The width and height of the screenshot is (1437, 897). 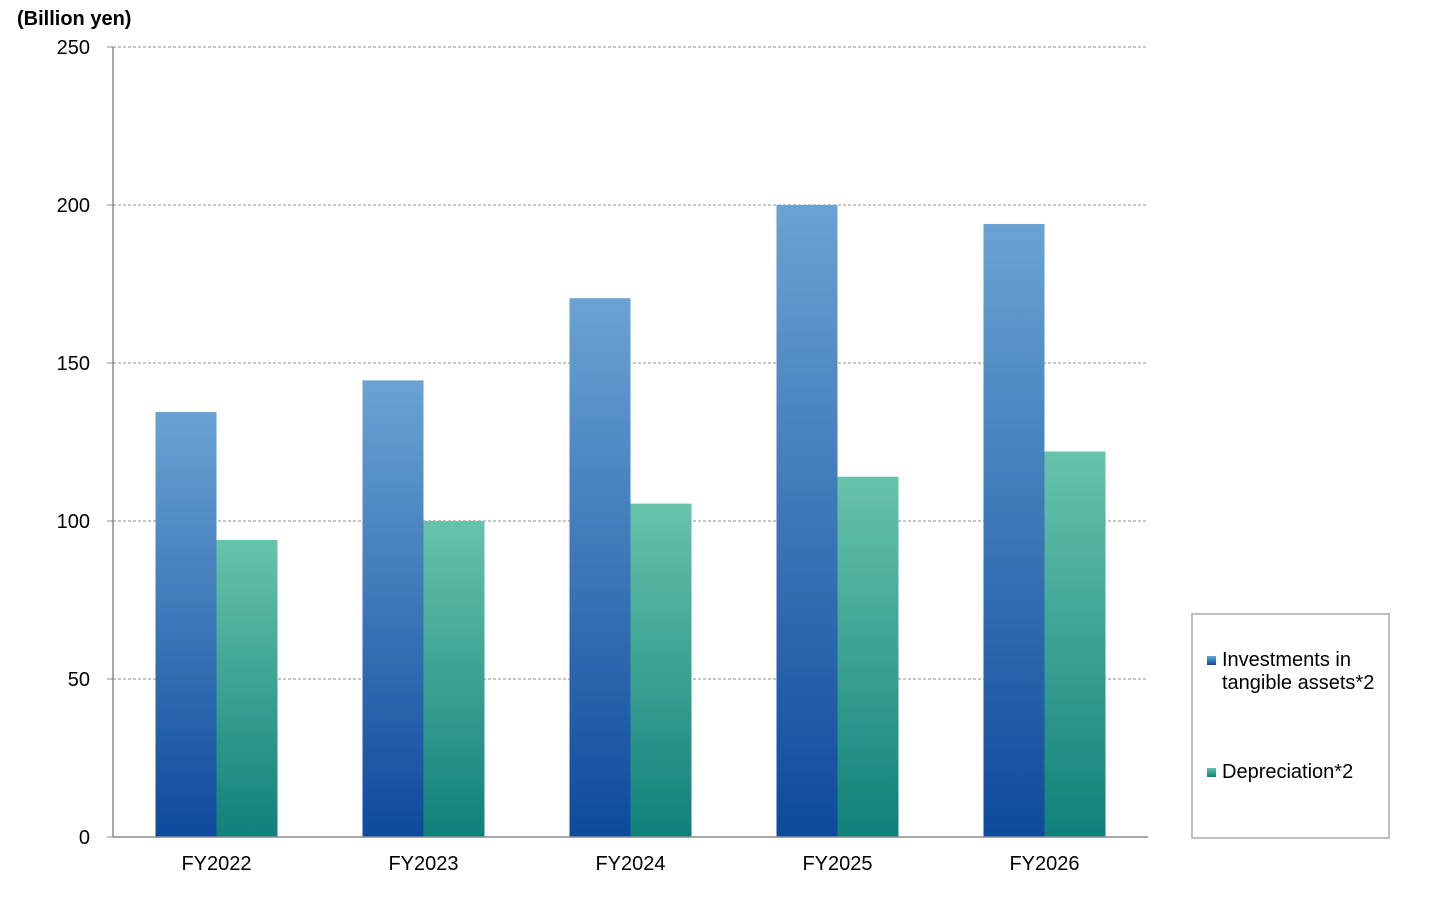 What do you see at coordinates (423, 864) in the screenshot?
I see `x-tick-label-fy2023: FY2023` at bounding box center [423, 864].